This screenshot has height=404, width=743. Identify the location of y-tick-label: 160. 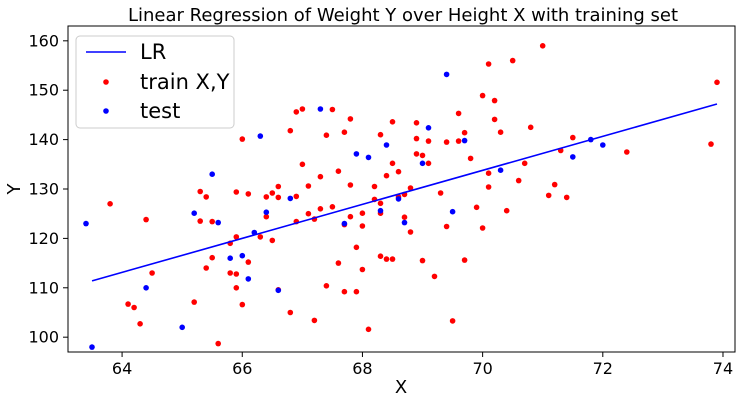
(43, 40).